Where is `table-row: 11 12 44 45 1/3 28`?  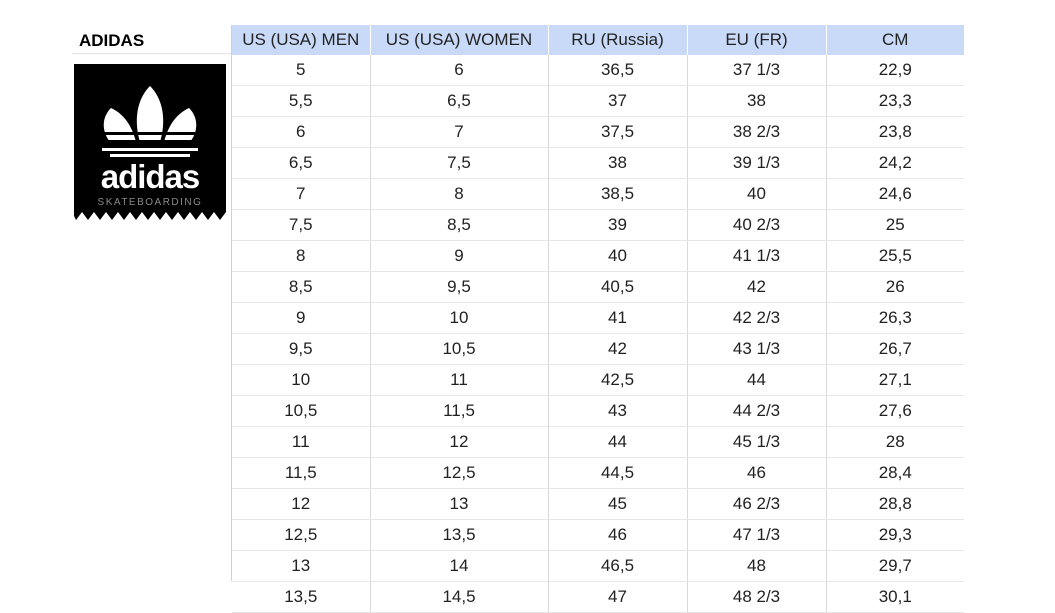
table-row: 11 12 44 45 1/3 28 is located at coordinates (598, 442).